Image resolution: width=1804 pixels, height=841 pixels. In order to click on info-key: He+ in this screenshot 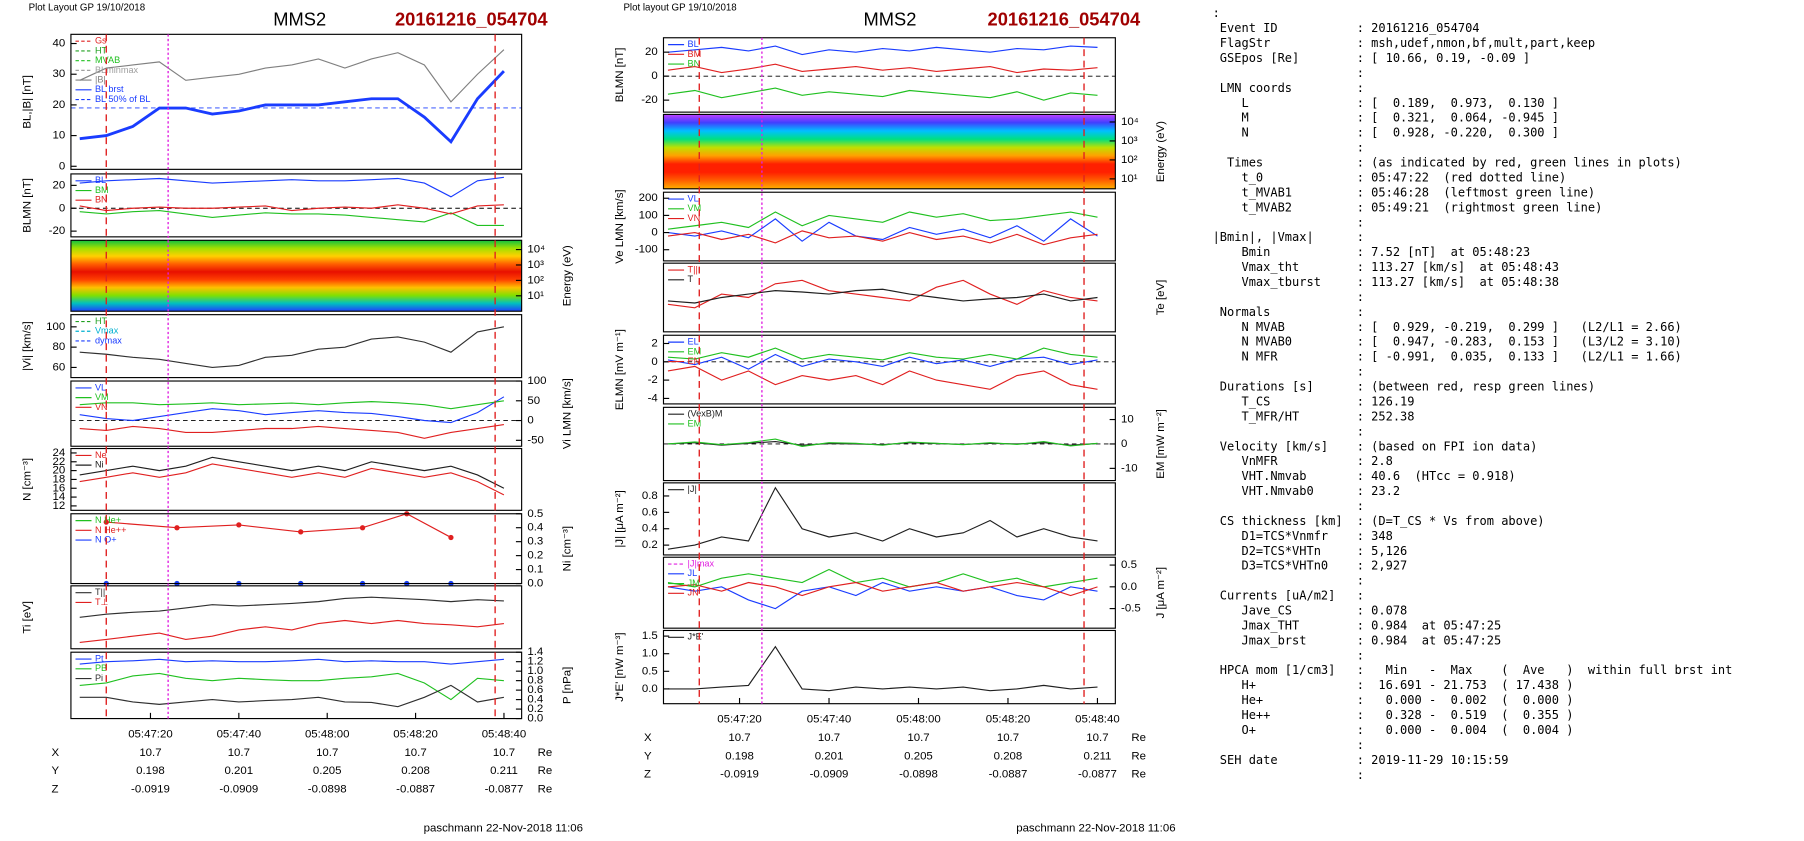, I will do `click(1238, 700)`.